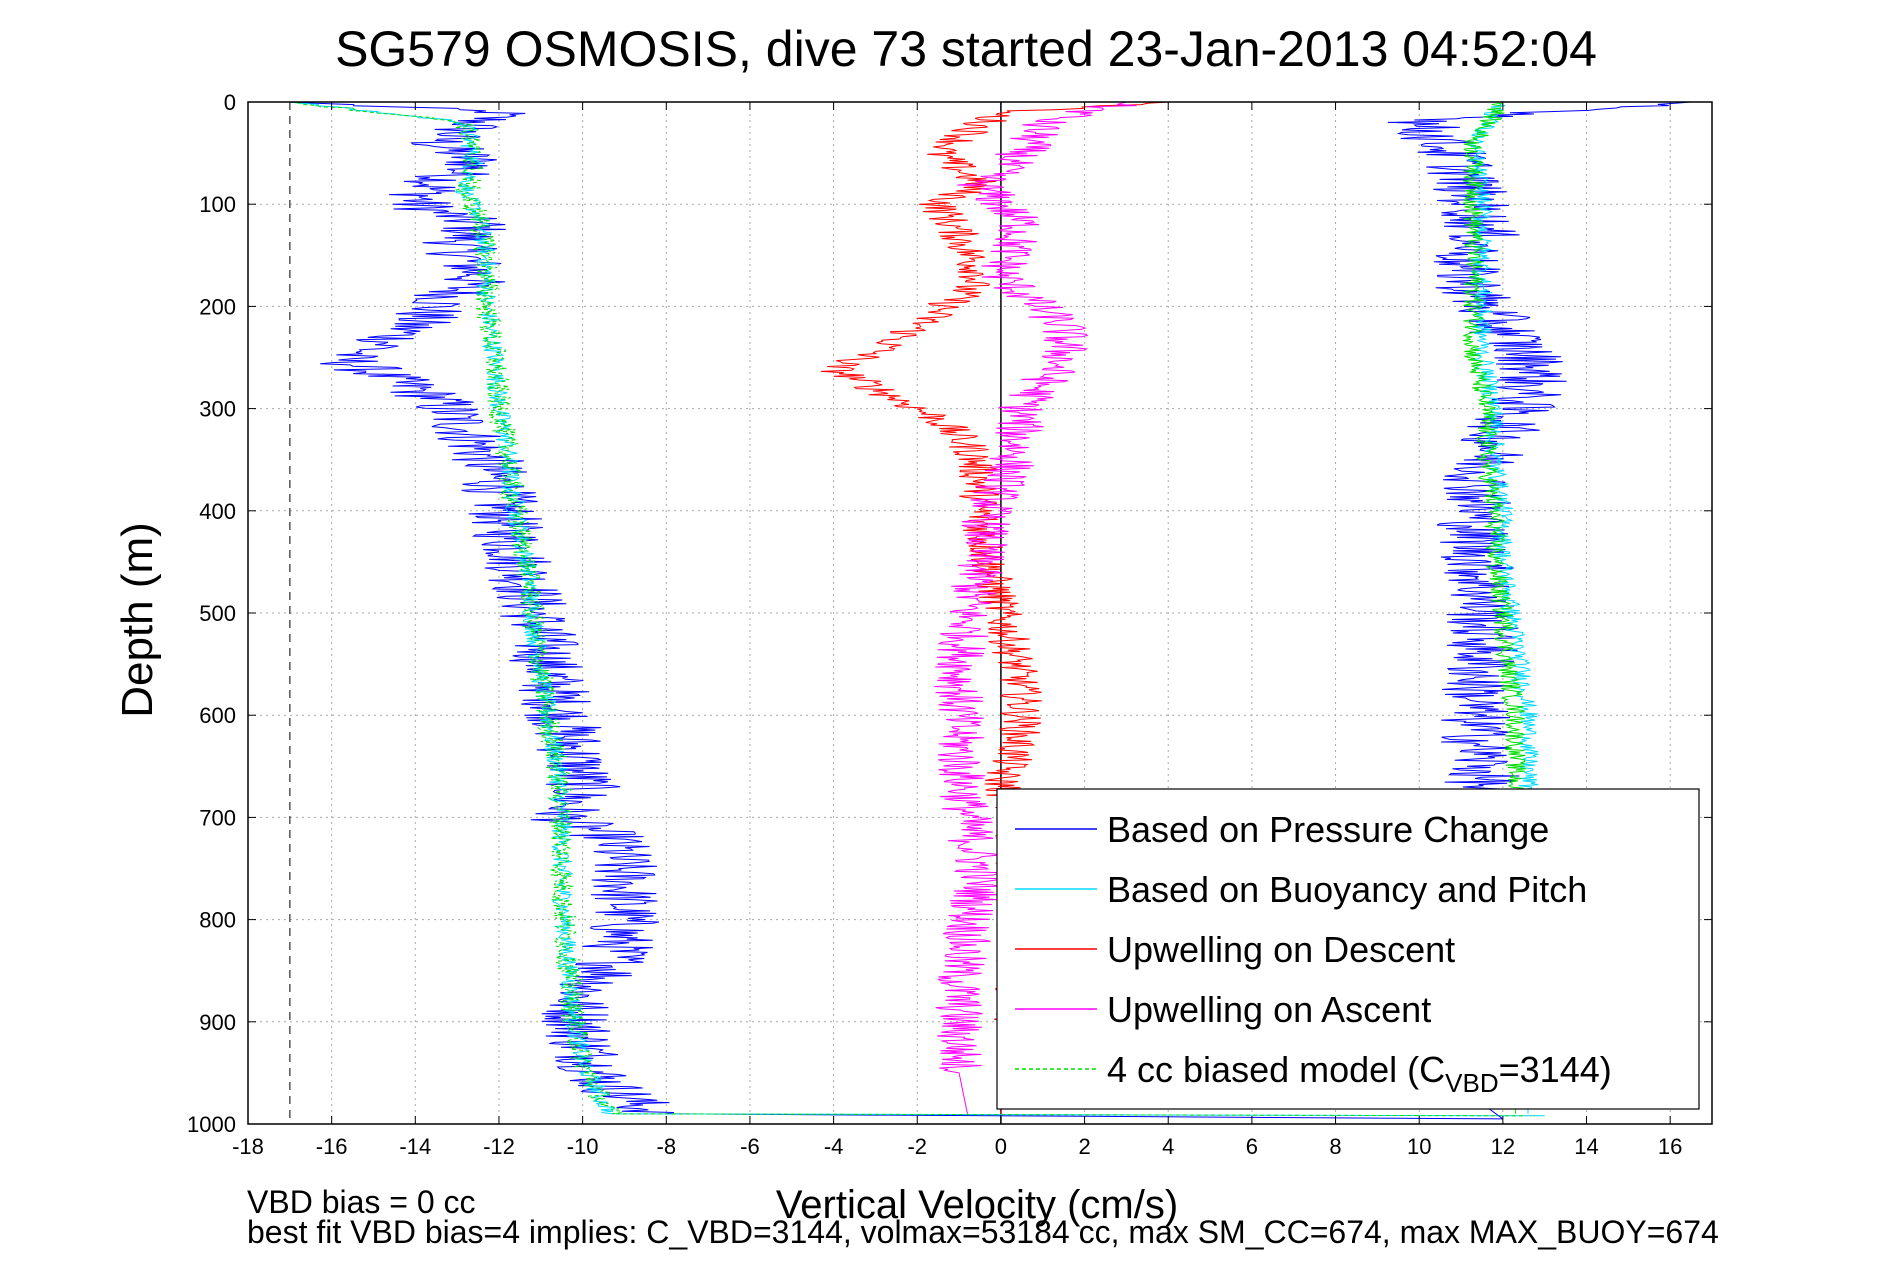  What do you see at coordinates (1419, 1146) in the screenshot?
I see `x-tick-label: 10` at bounding box center [1419, 1146].